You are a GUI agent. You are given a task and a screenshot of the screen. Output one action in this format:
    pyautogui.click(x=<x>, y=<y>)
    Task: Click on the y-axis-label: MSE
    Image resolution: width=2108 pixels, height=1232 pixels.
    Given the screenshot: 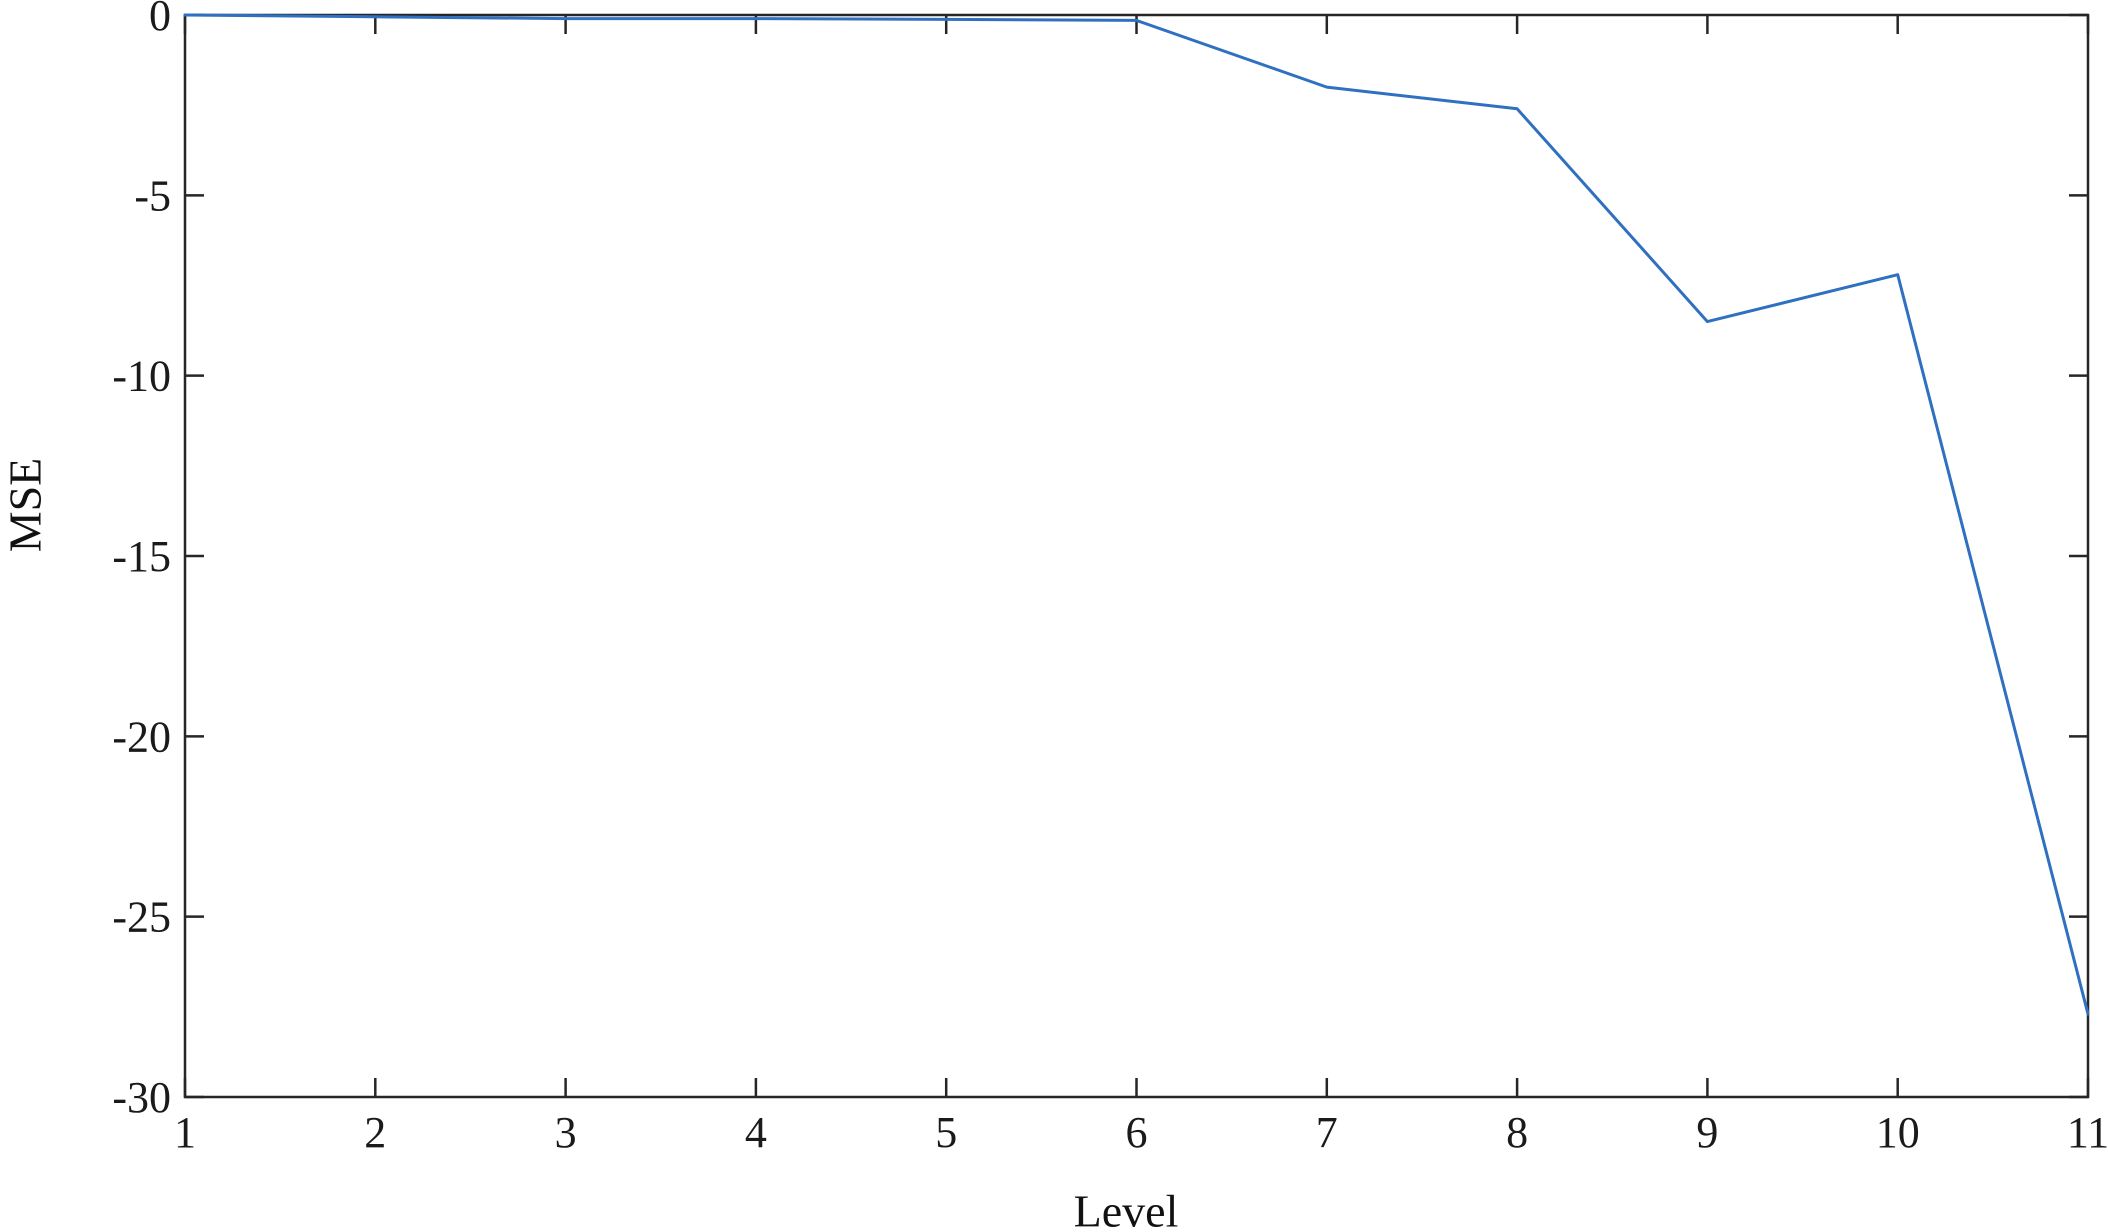 What is the action you would take?
    pyautogui.click(x=25, y=505)
    